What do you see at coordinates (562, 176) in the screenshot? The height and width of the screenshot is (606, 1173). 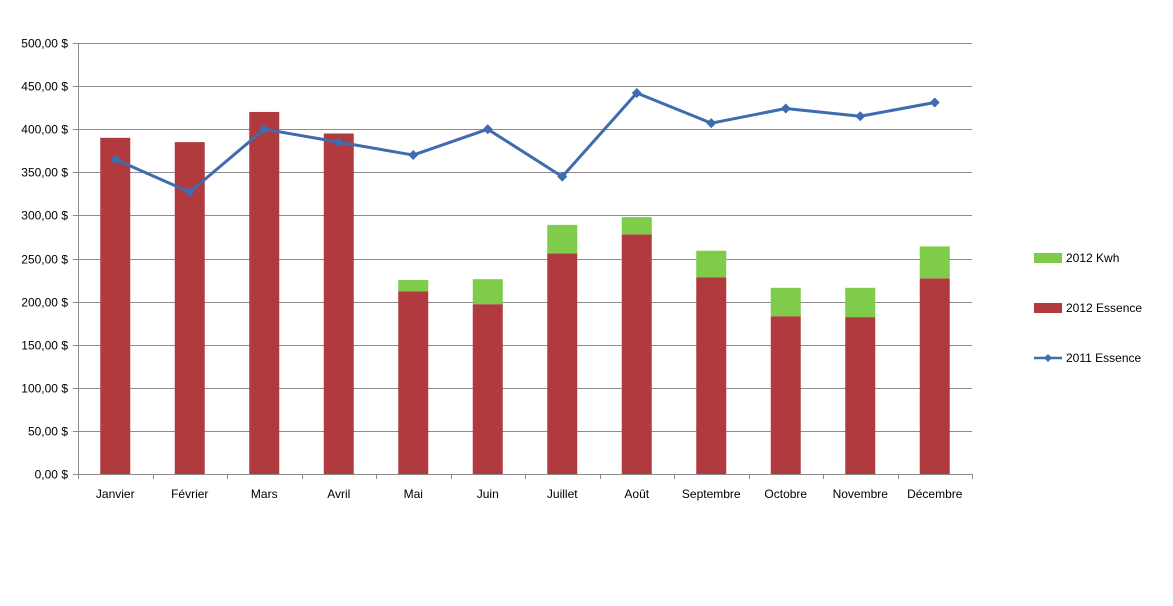 I see `point-2011-essence-juillet` at bounding box center [562, 176].